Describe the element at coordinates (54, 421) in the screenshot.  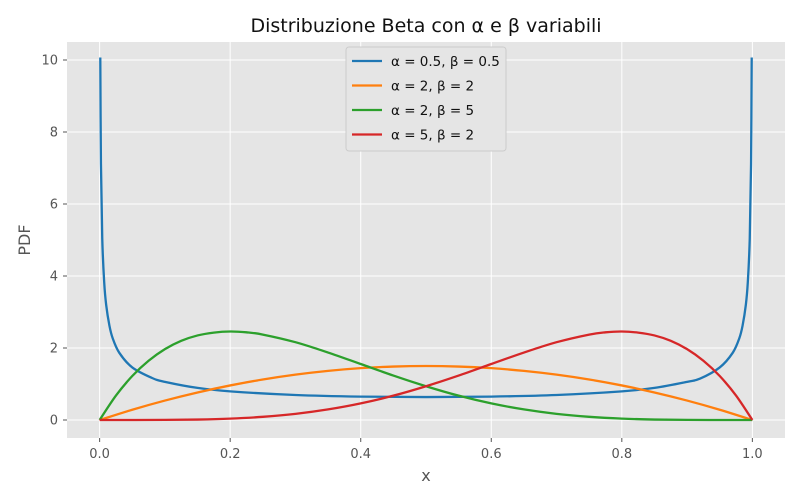
I see `y-tick-label: 0` at that location.